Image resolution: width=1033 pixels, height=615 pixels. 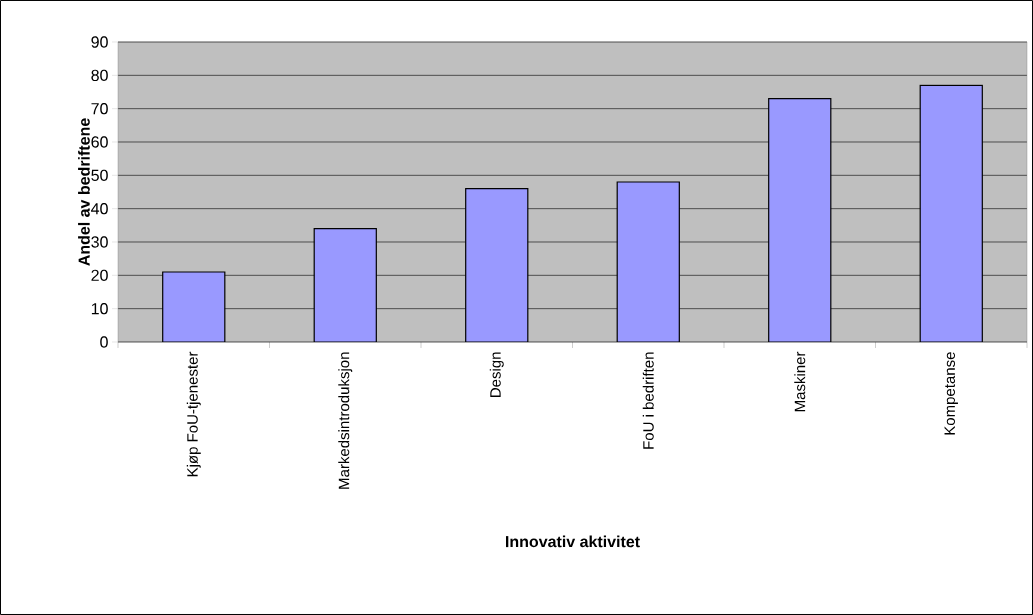 I want to click on x-tick-label: Kompetanse, so click(x=951, y=393).